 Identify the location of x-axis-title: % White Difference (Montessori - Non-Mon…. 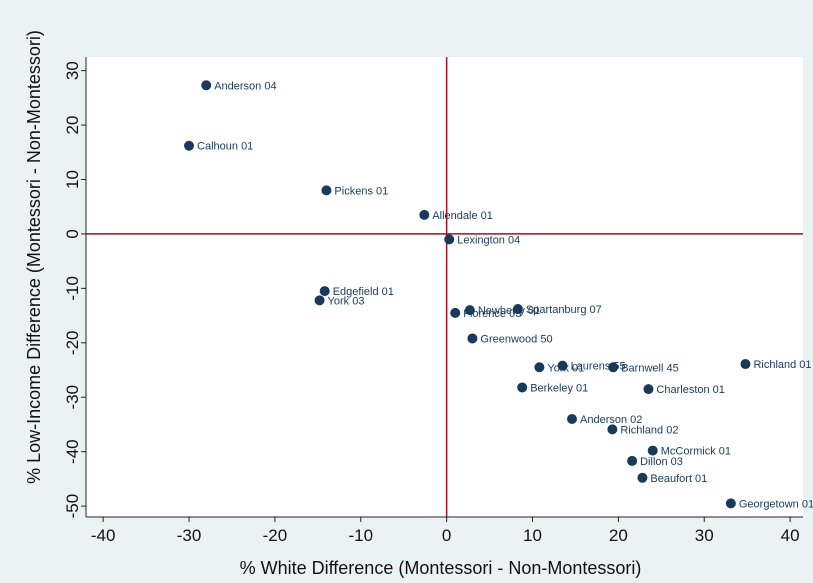
(441, 568).